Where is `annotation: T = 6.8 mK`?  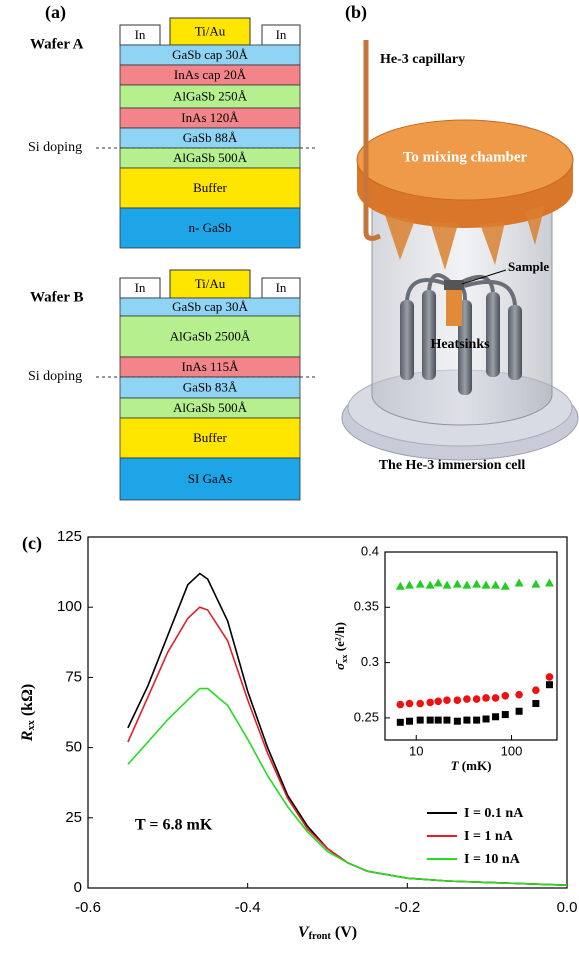
annotation: T = 6.8 mK is located at coordinates (174, 825).